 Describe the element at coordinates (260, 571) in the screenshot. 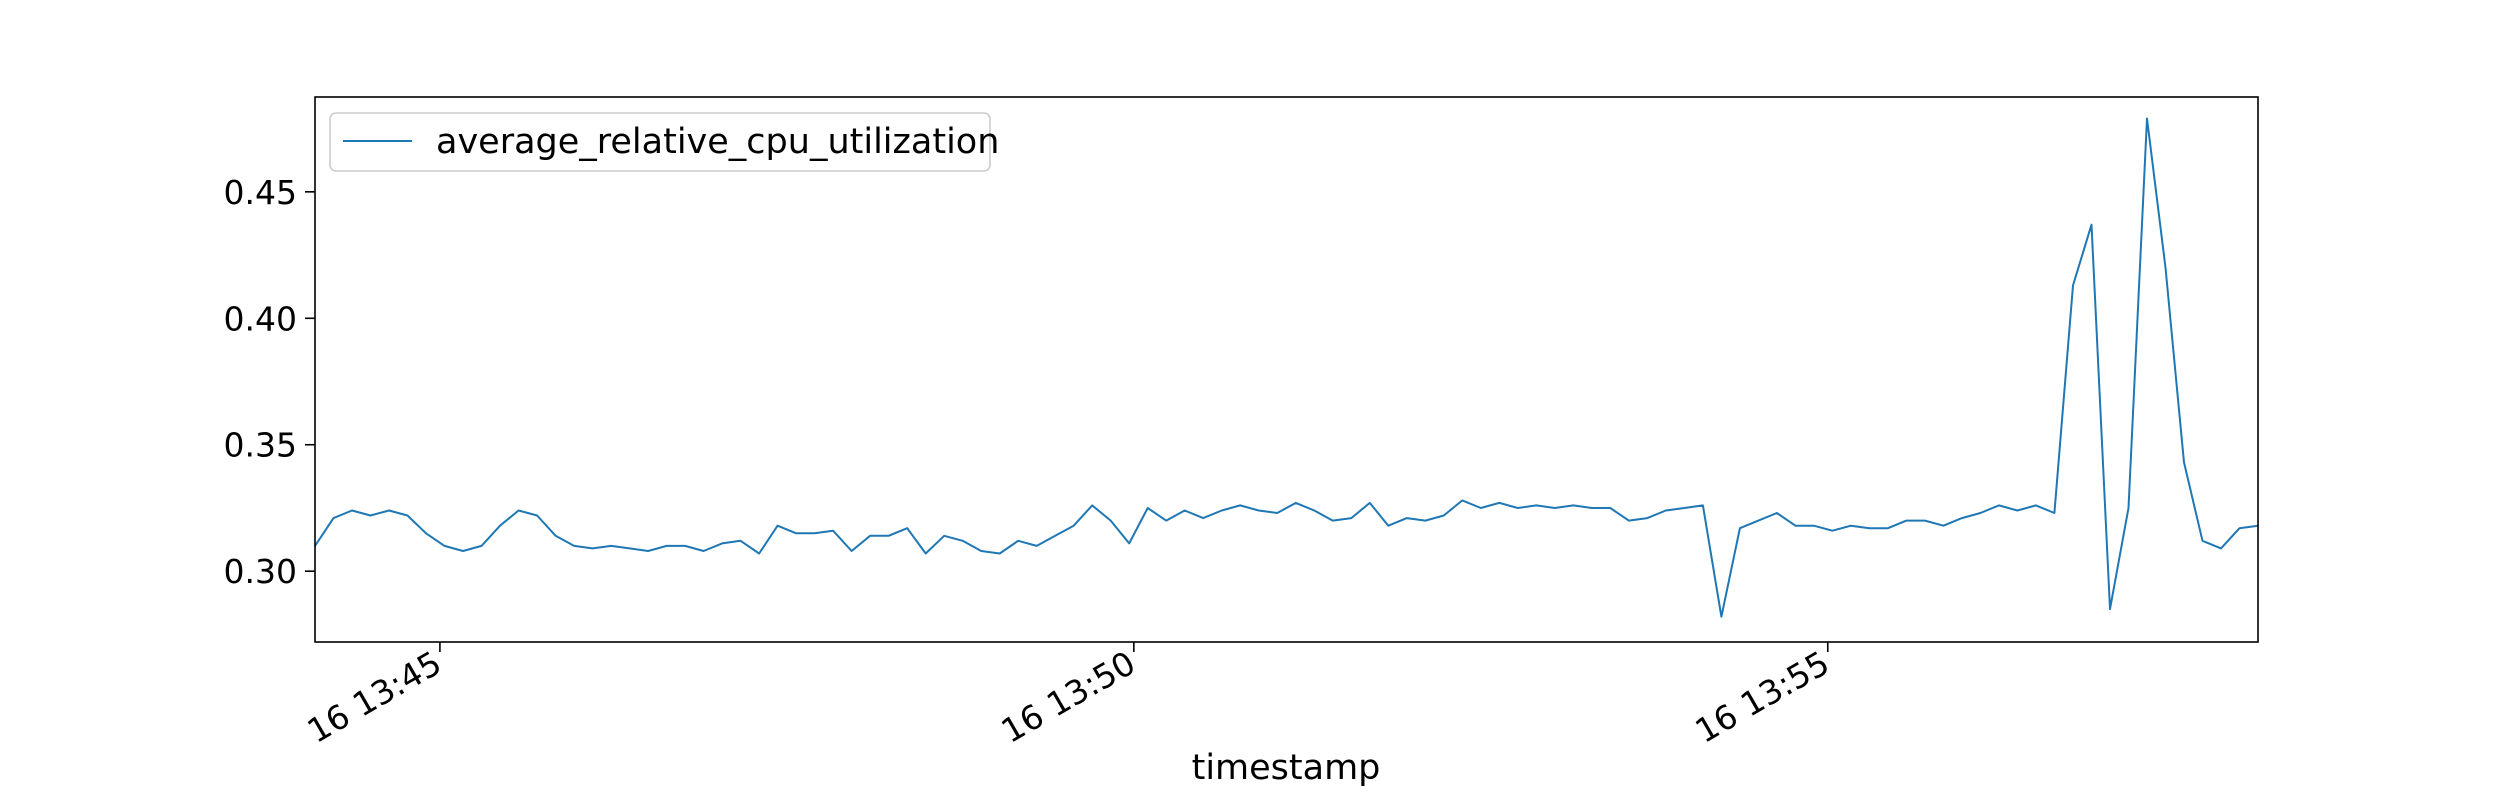

I see `y-tick-label: 0.30` at that location.